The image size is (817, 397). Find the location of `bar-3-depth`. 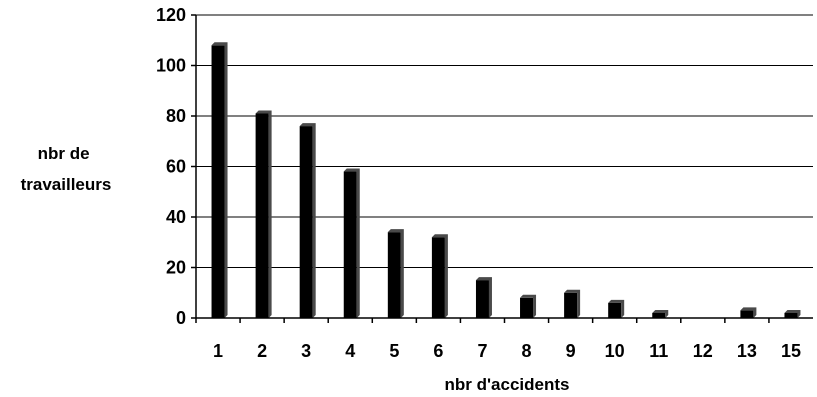

bar-3-depth is located at coordinates (307, 220).